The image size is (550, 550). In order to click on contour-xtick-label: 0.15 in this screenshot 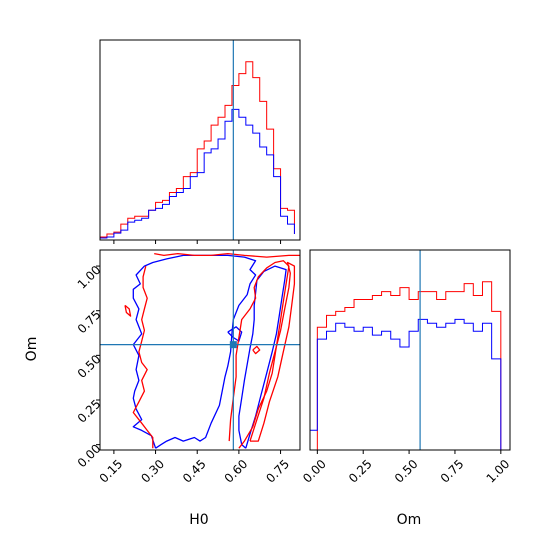, I will do `click(111, 471)`.